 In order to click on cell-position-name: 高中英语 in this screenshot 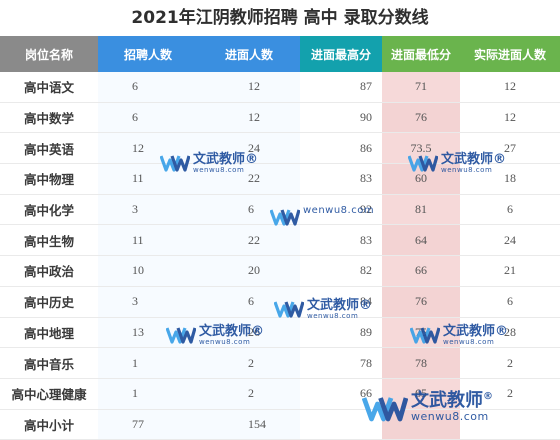, I will do `click(49, 148)`.